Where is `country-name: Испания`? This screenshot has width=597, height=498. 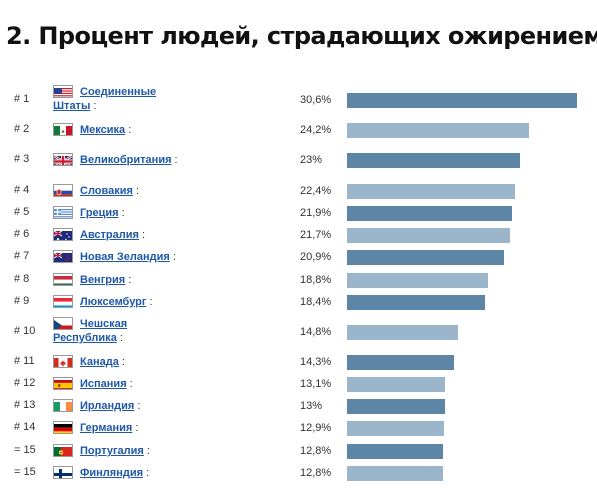
country-name: Испания is located at coordinates (103, 384).